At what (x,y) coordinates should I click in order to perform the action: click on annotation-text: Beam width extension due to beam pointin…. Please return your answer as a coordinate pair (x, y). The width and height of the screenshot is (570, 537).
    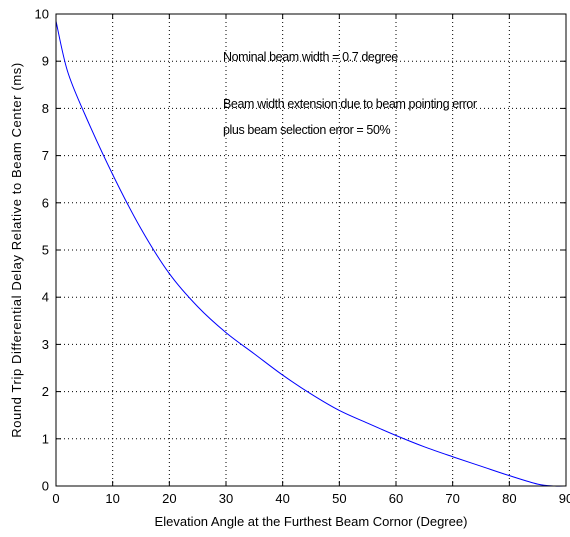
    Looking at the image, I should click on (350, 104).